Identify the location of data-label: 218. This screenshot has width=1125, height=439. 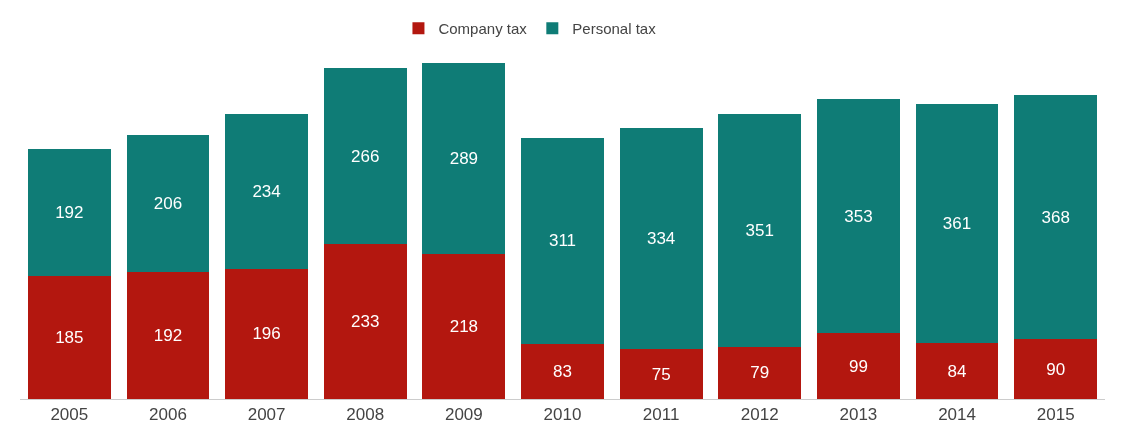
(464, 327).